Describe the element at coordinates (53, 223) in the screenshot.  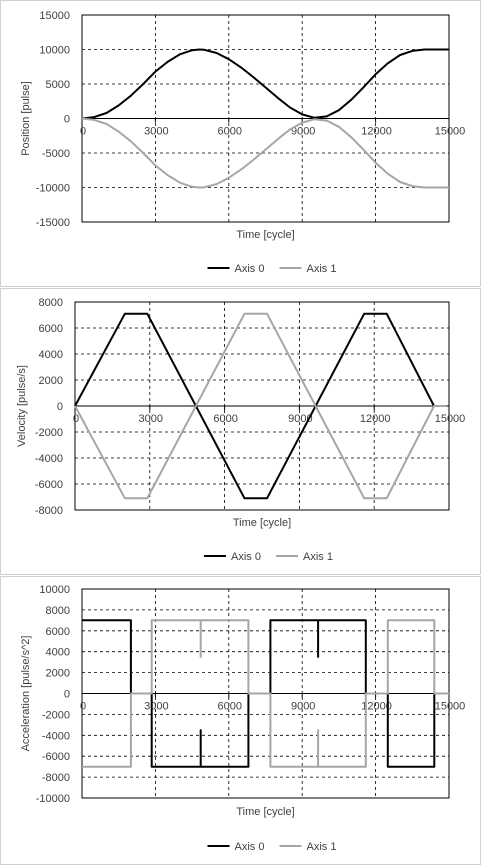
I see `y-tick-label: -15000` at that location.